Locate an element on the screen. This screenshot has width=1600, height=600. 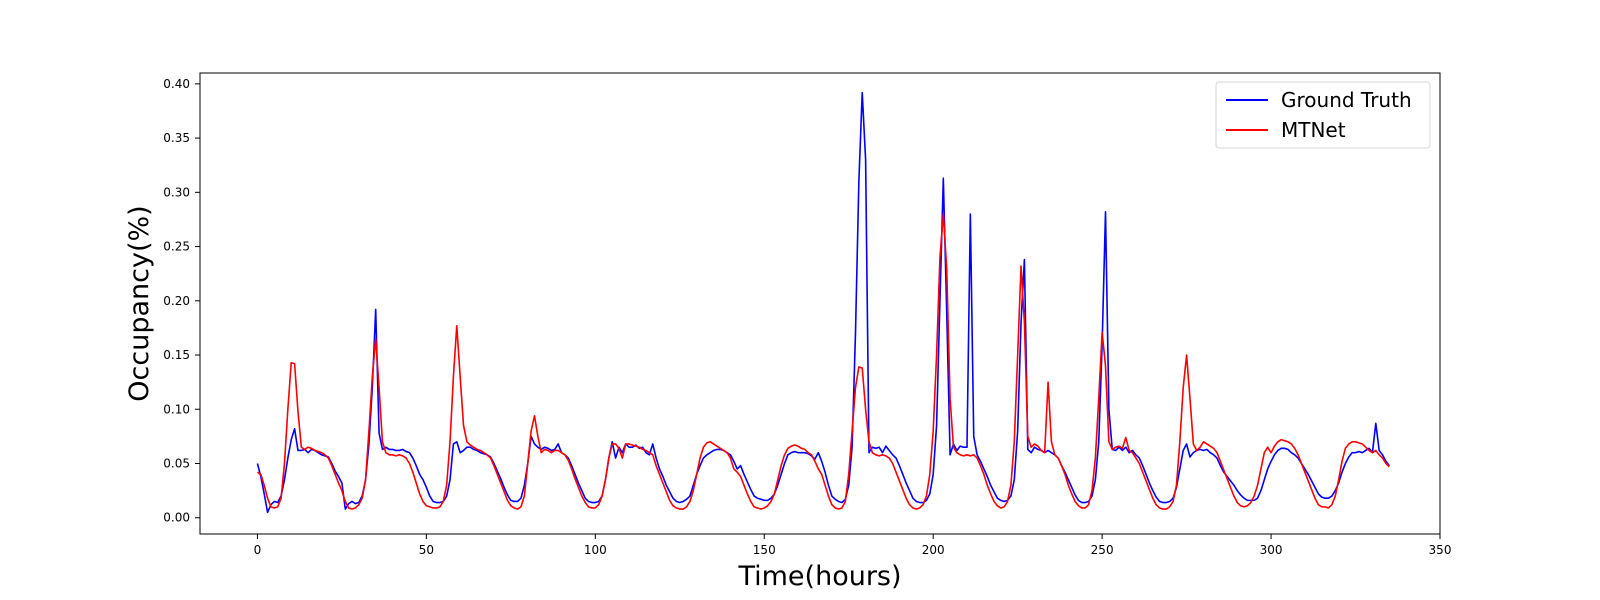
x-tick-label: 50 is located at coordinates (426, 550).